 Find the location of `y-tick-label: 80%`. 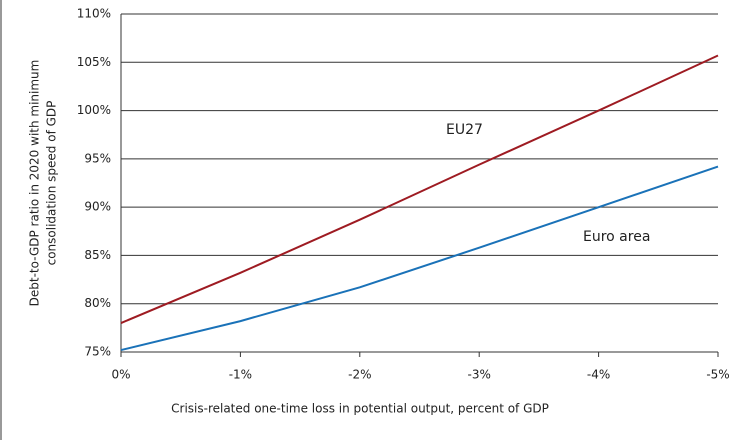

y-tick-label: 80% is located at coordinates (97, 303).